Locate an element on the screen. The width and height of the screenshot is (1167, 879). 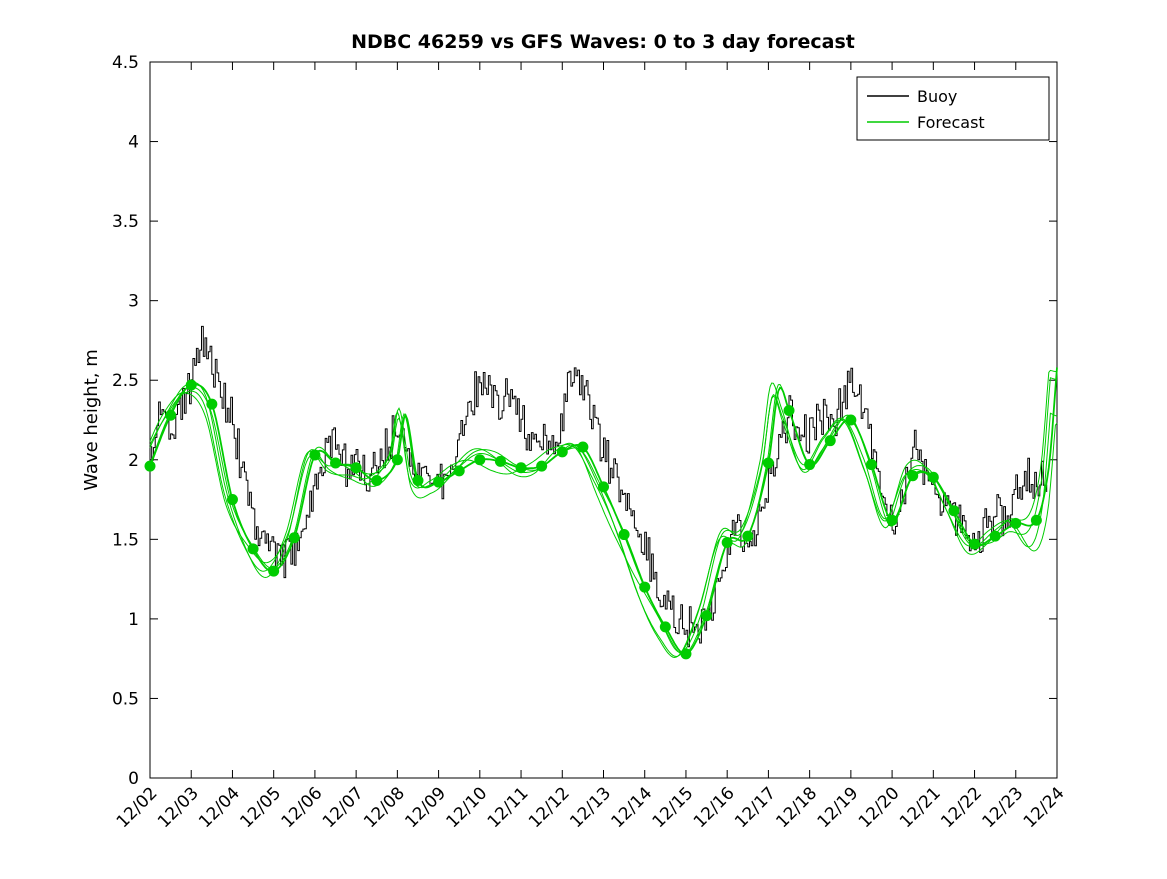
y-tick-label: 4.5 is located at coordinates (125, 63).